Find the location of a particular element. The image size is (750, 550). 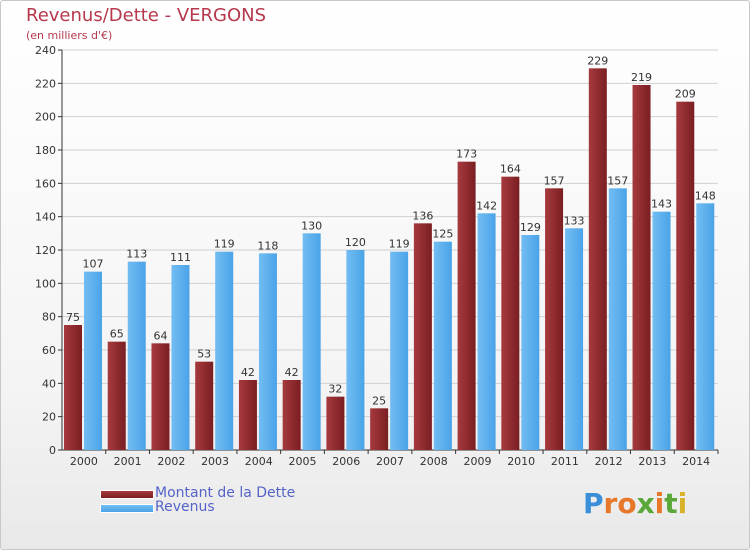

x-tick-label: 2008 is located at coordinates (434, 461).